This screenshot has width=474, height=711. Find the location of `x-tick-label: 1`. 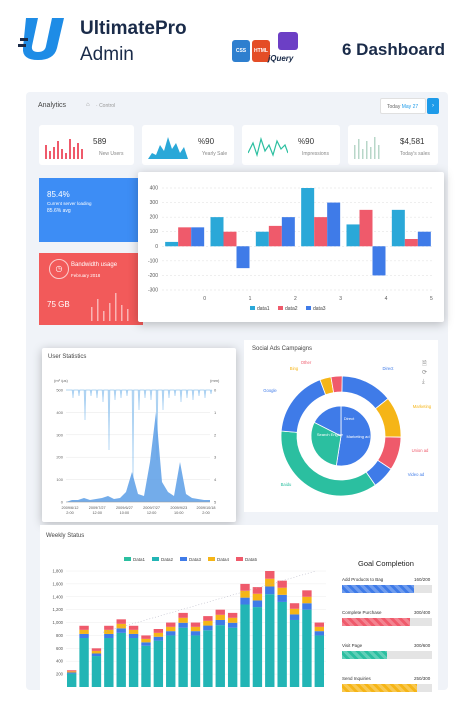

x-tick-label: 1 is located at coordinates (250, 299).